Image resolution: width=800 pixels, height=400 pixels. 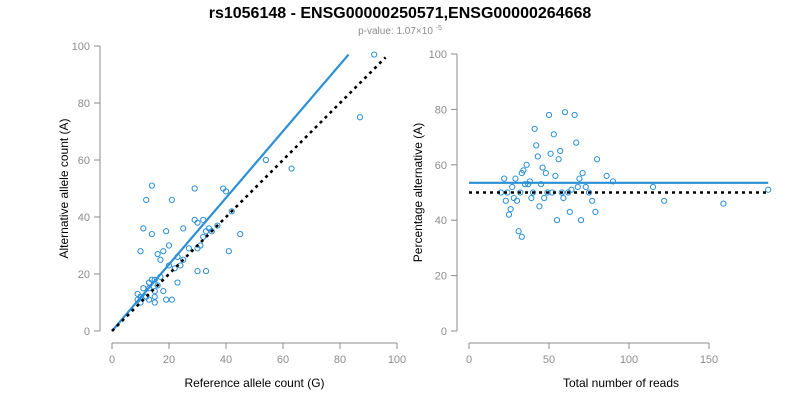 I want to click on y-tick-label: 20, so click(x=84, y=275).